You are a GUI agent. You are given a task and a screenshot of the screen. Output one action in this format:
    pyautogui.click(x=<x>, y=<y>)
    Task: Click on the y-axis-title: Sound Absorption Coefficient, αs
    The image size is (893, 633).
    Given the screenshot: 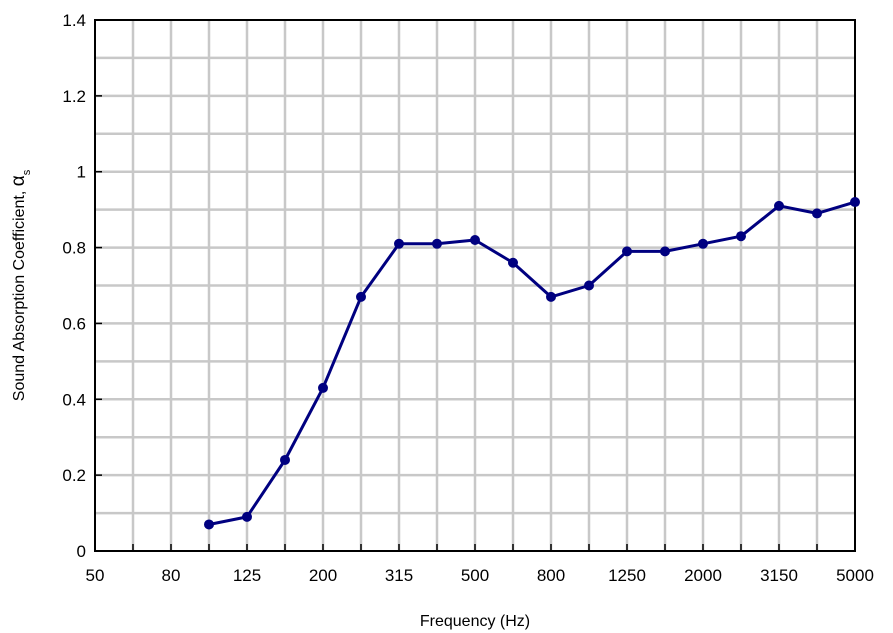 What is the action you would take?
    pyautogui.click(x=20, y=285)
    